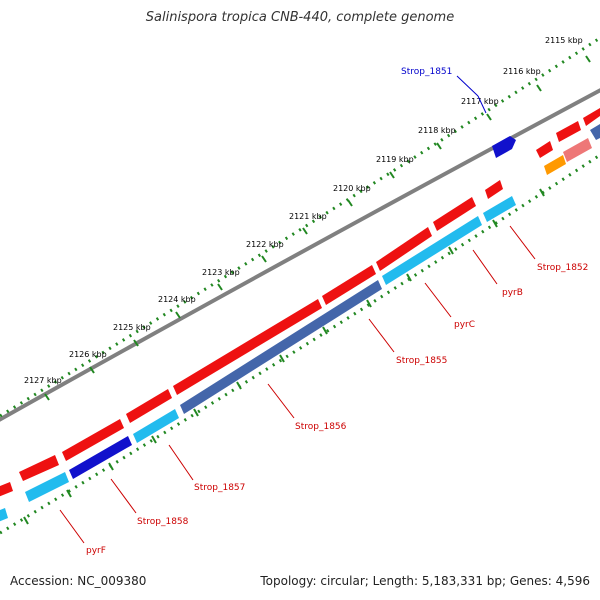 This screenshot has width=600, height=600. I want to click on gene-label-pyrf: pyrF, so click(96, 551).